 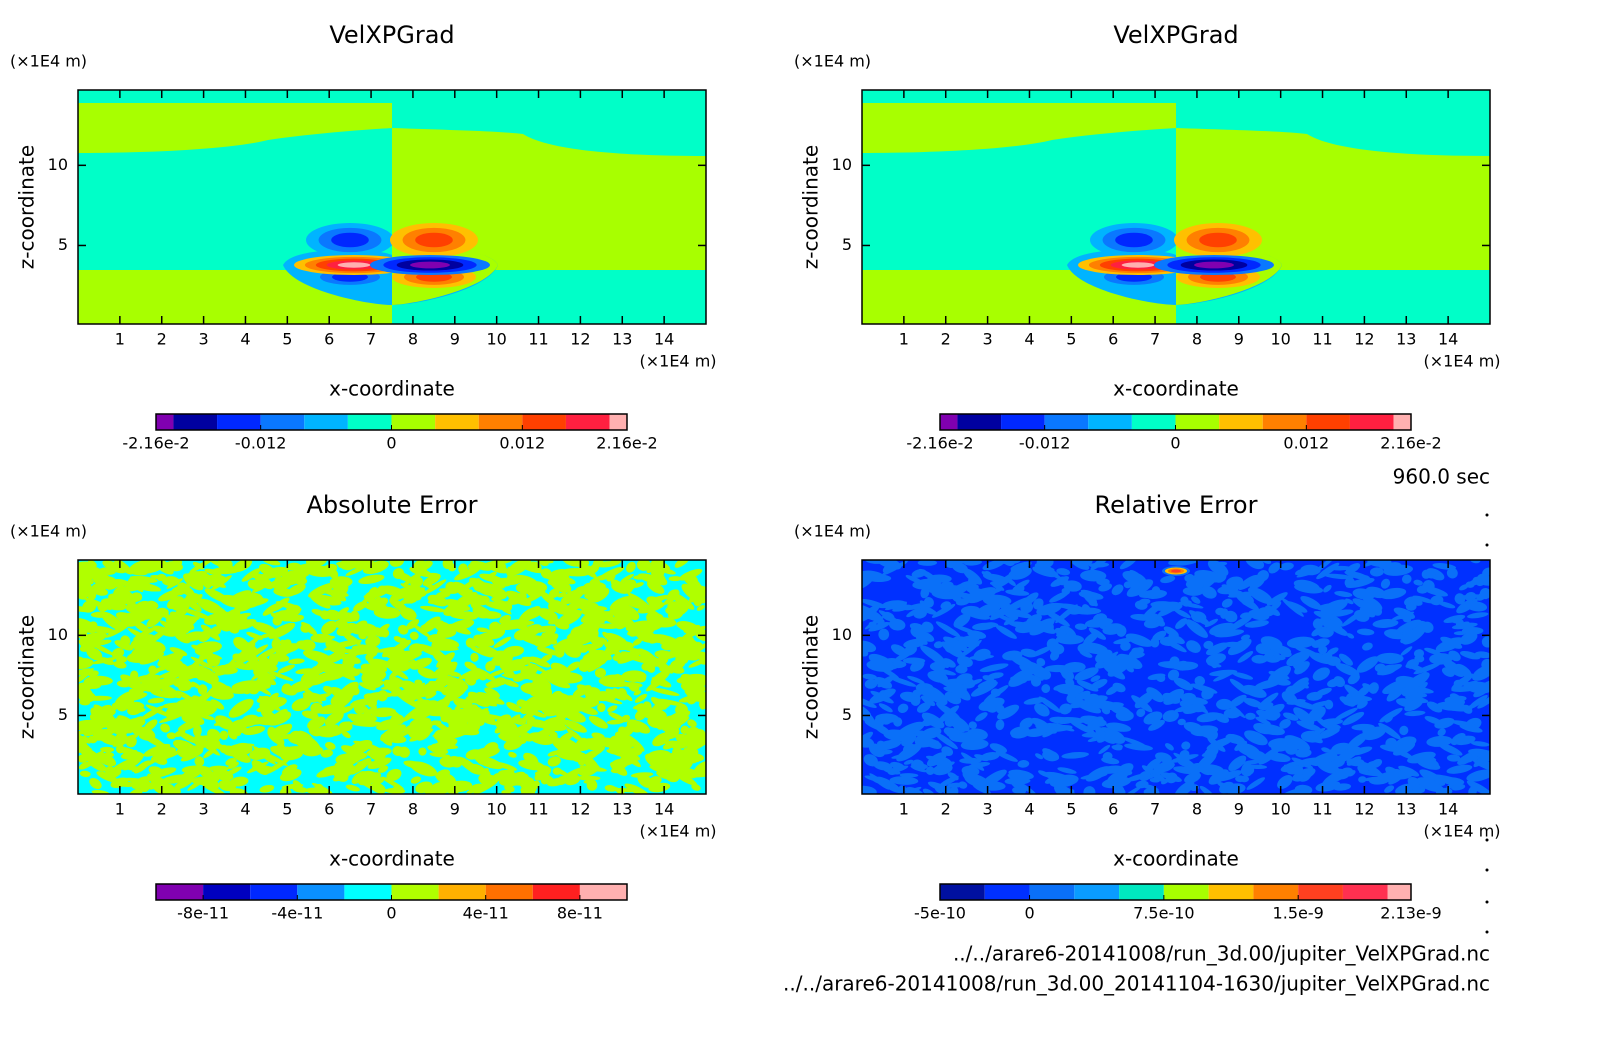 What do you see at coordinates (1176, 505) in the screenshot?
I see `panel-title: Relative Error` at bounding box center [1176, 505].